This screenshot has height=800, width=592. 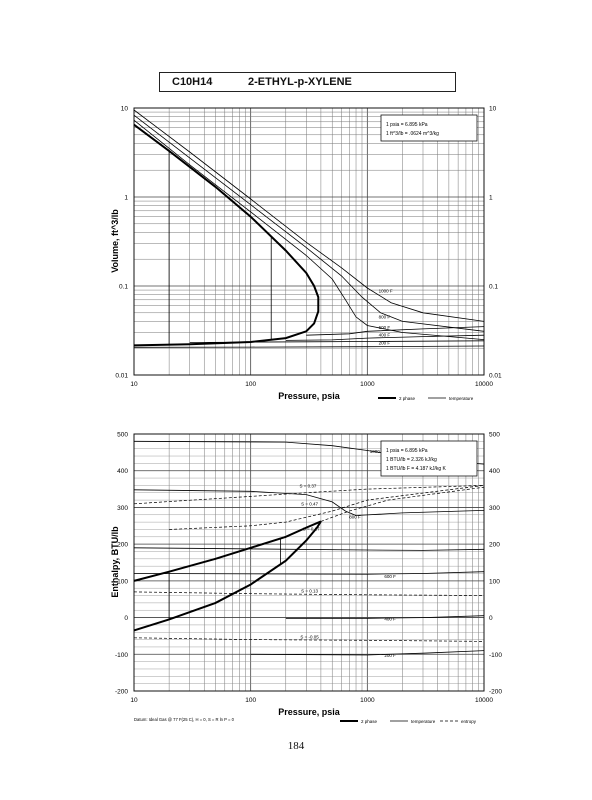 What do you see at coordinates (495, 655) in the screenshot?
I see `y-tick-label-right: -100` at bounding box center [495, 655].